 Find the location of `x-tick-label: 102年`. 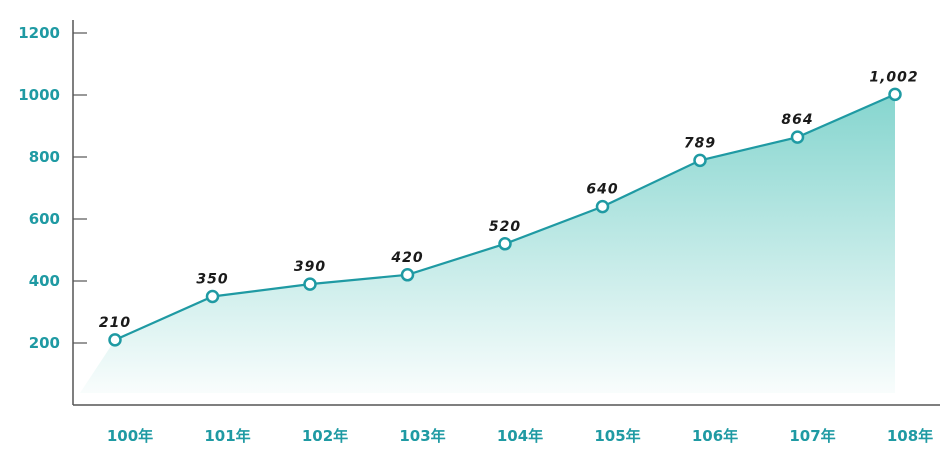

x-tick-label: 102年 is located at coordinates (325, 436).